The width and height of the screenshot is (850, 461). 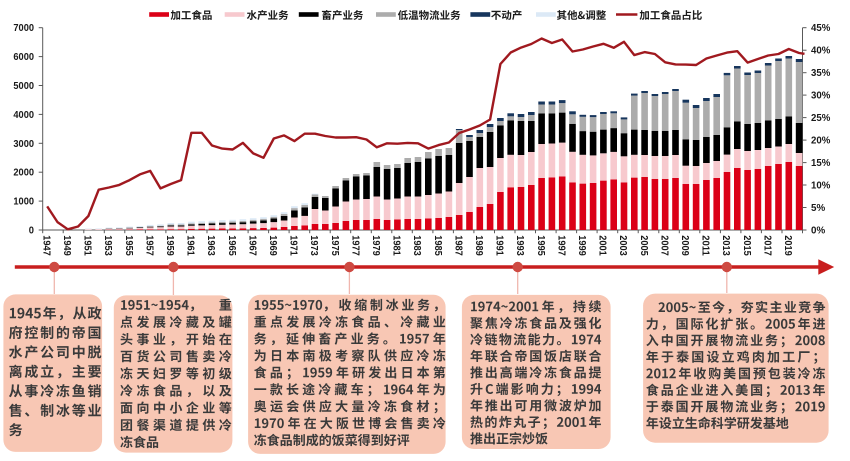 I want to click on svg-text: 30%, so click(x=821, y=96).